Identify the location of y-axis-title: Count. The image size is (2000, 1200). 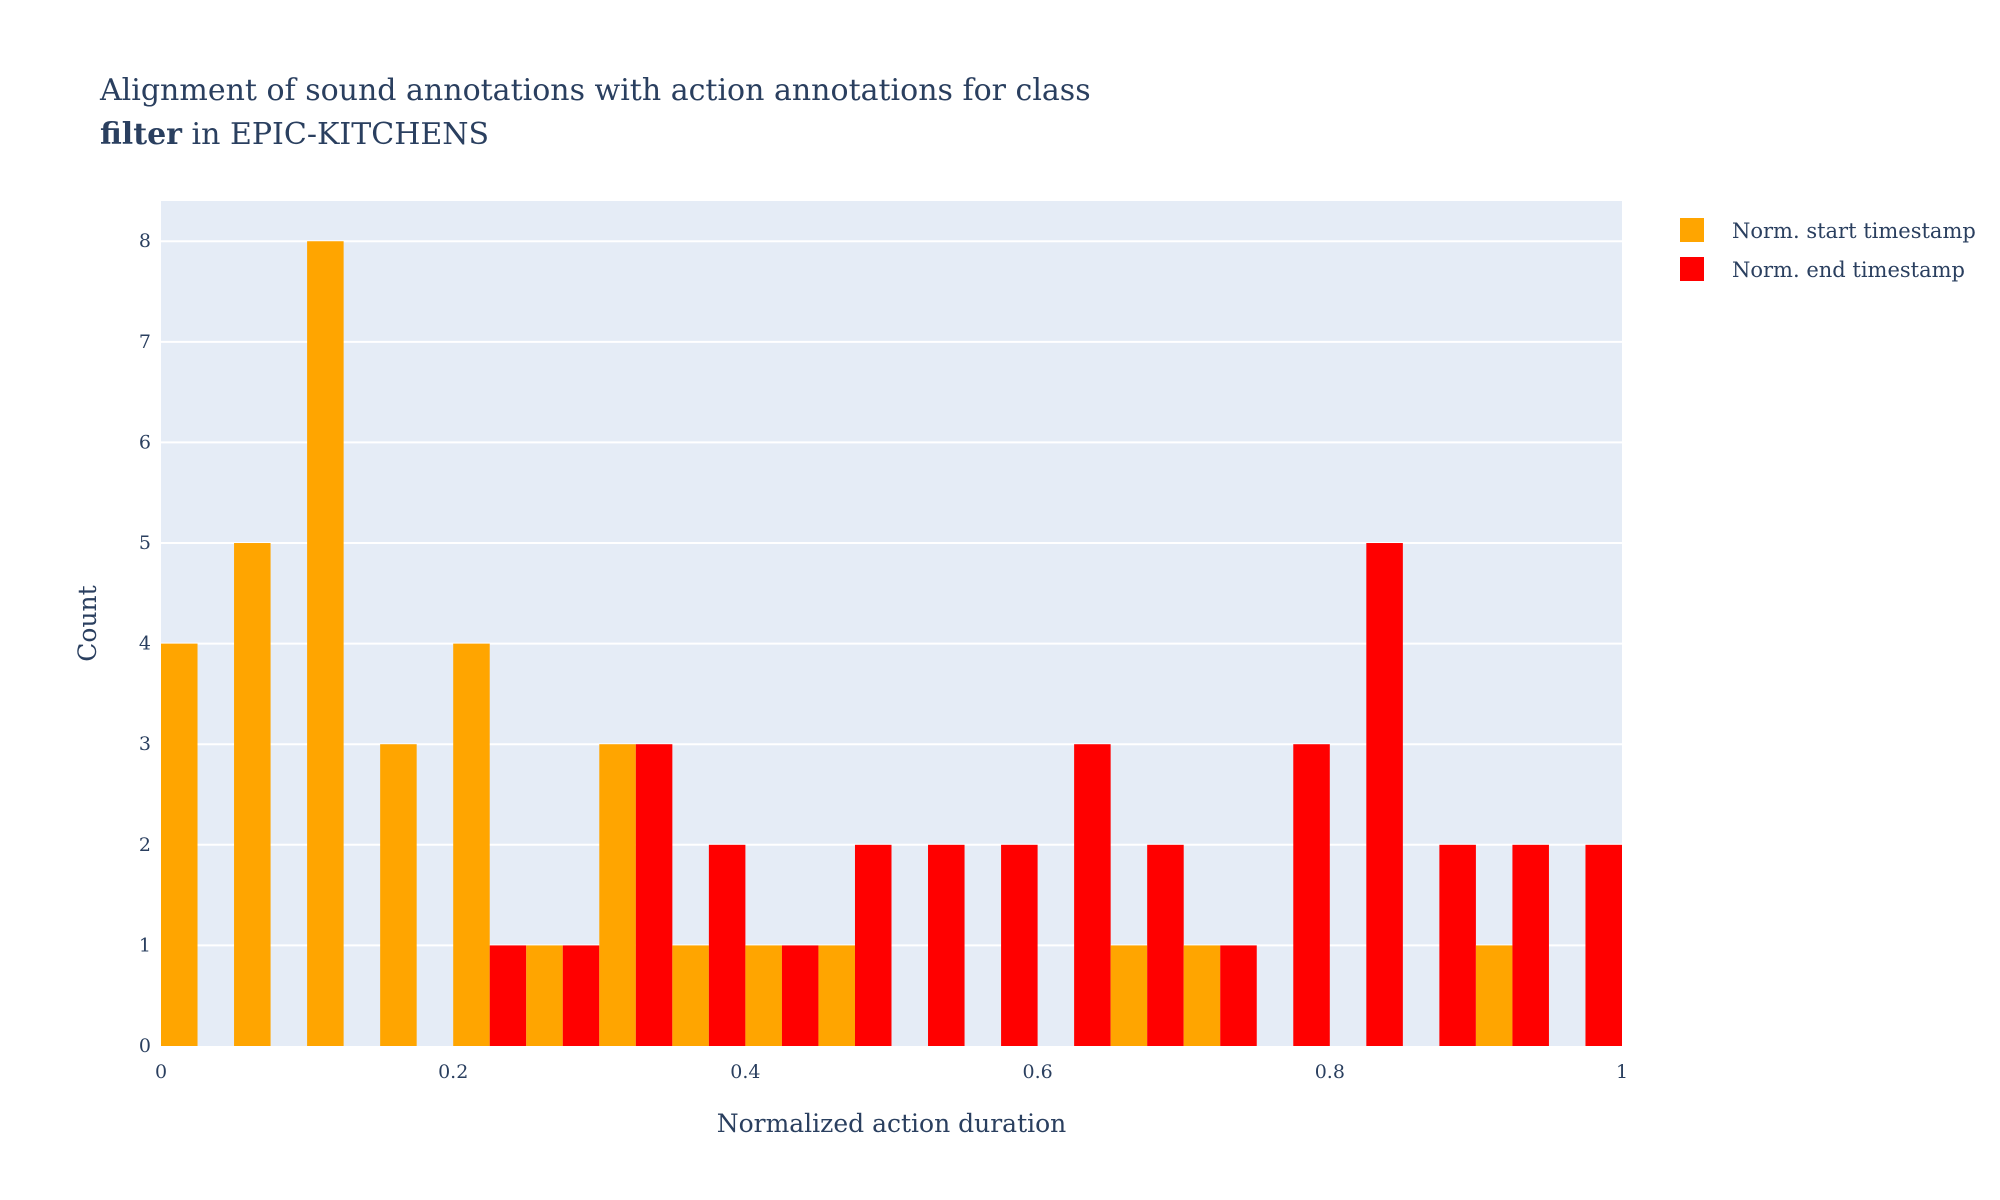
(87, 623).